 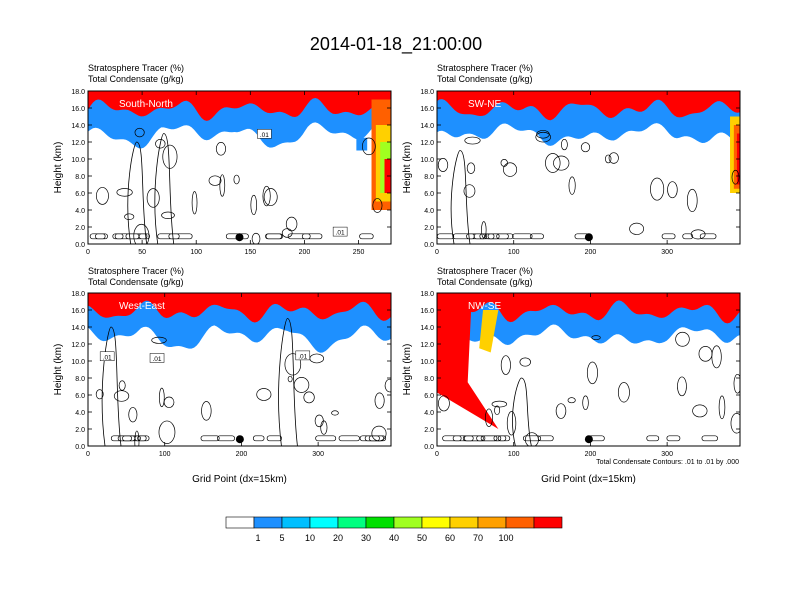 I want to click on panel-label: South-North, so click(x=146, y=104).